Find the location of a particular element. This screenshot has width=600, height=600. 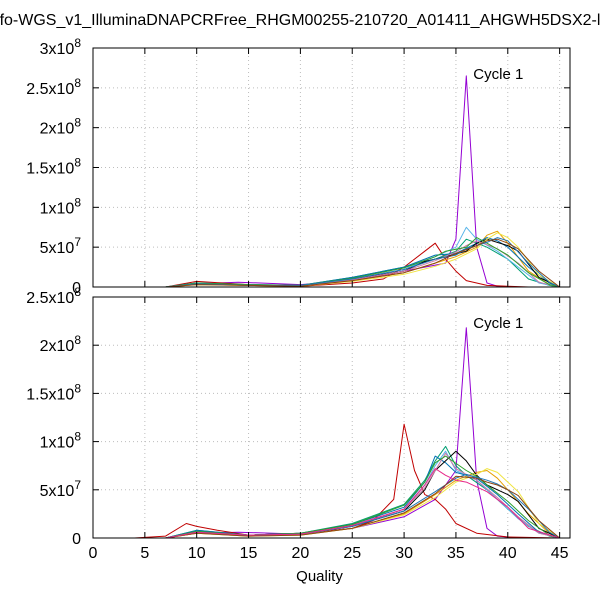

x-axis-label: Quality is located at coordinates (319, 576).